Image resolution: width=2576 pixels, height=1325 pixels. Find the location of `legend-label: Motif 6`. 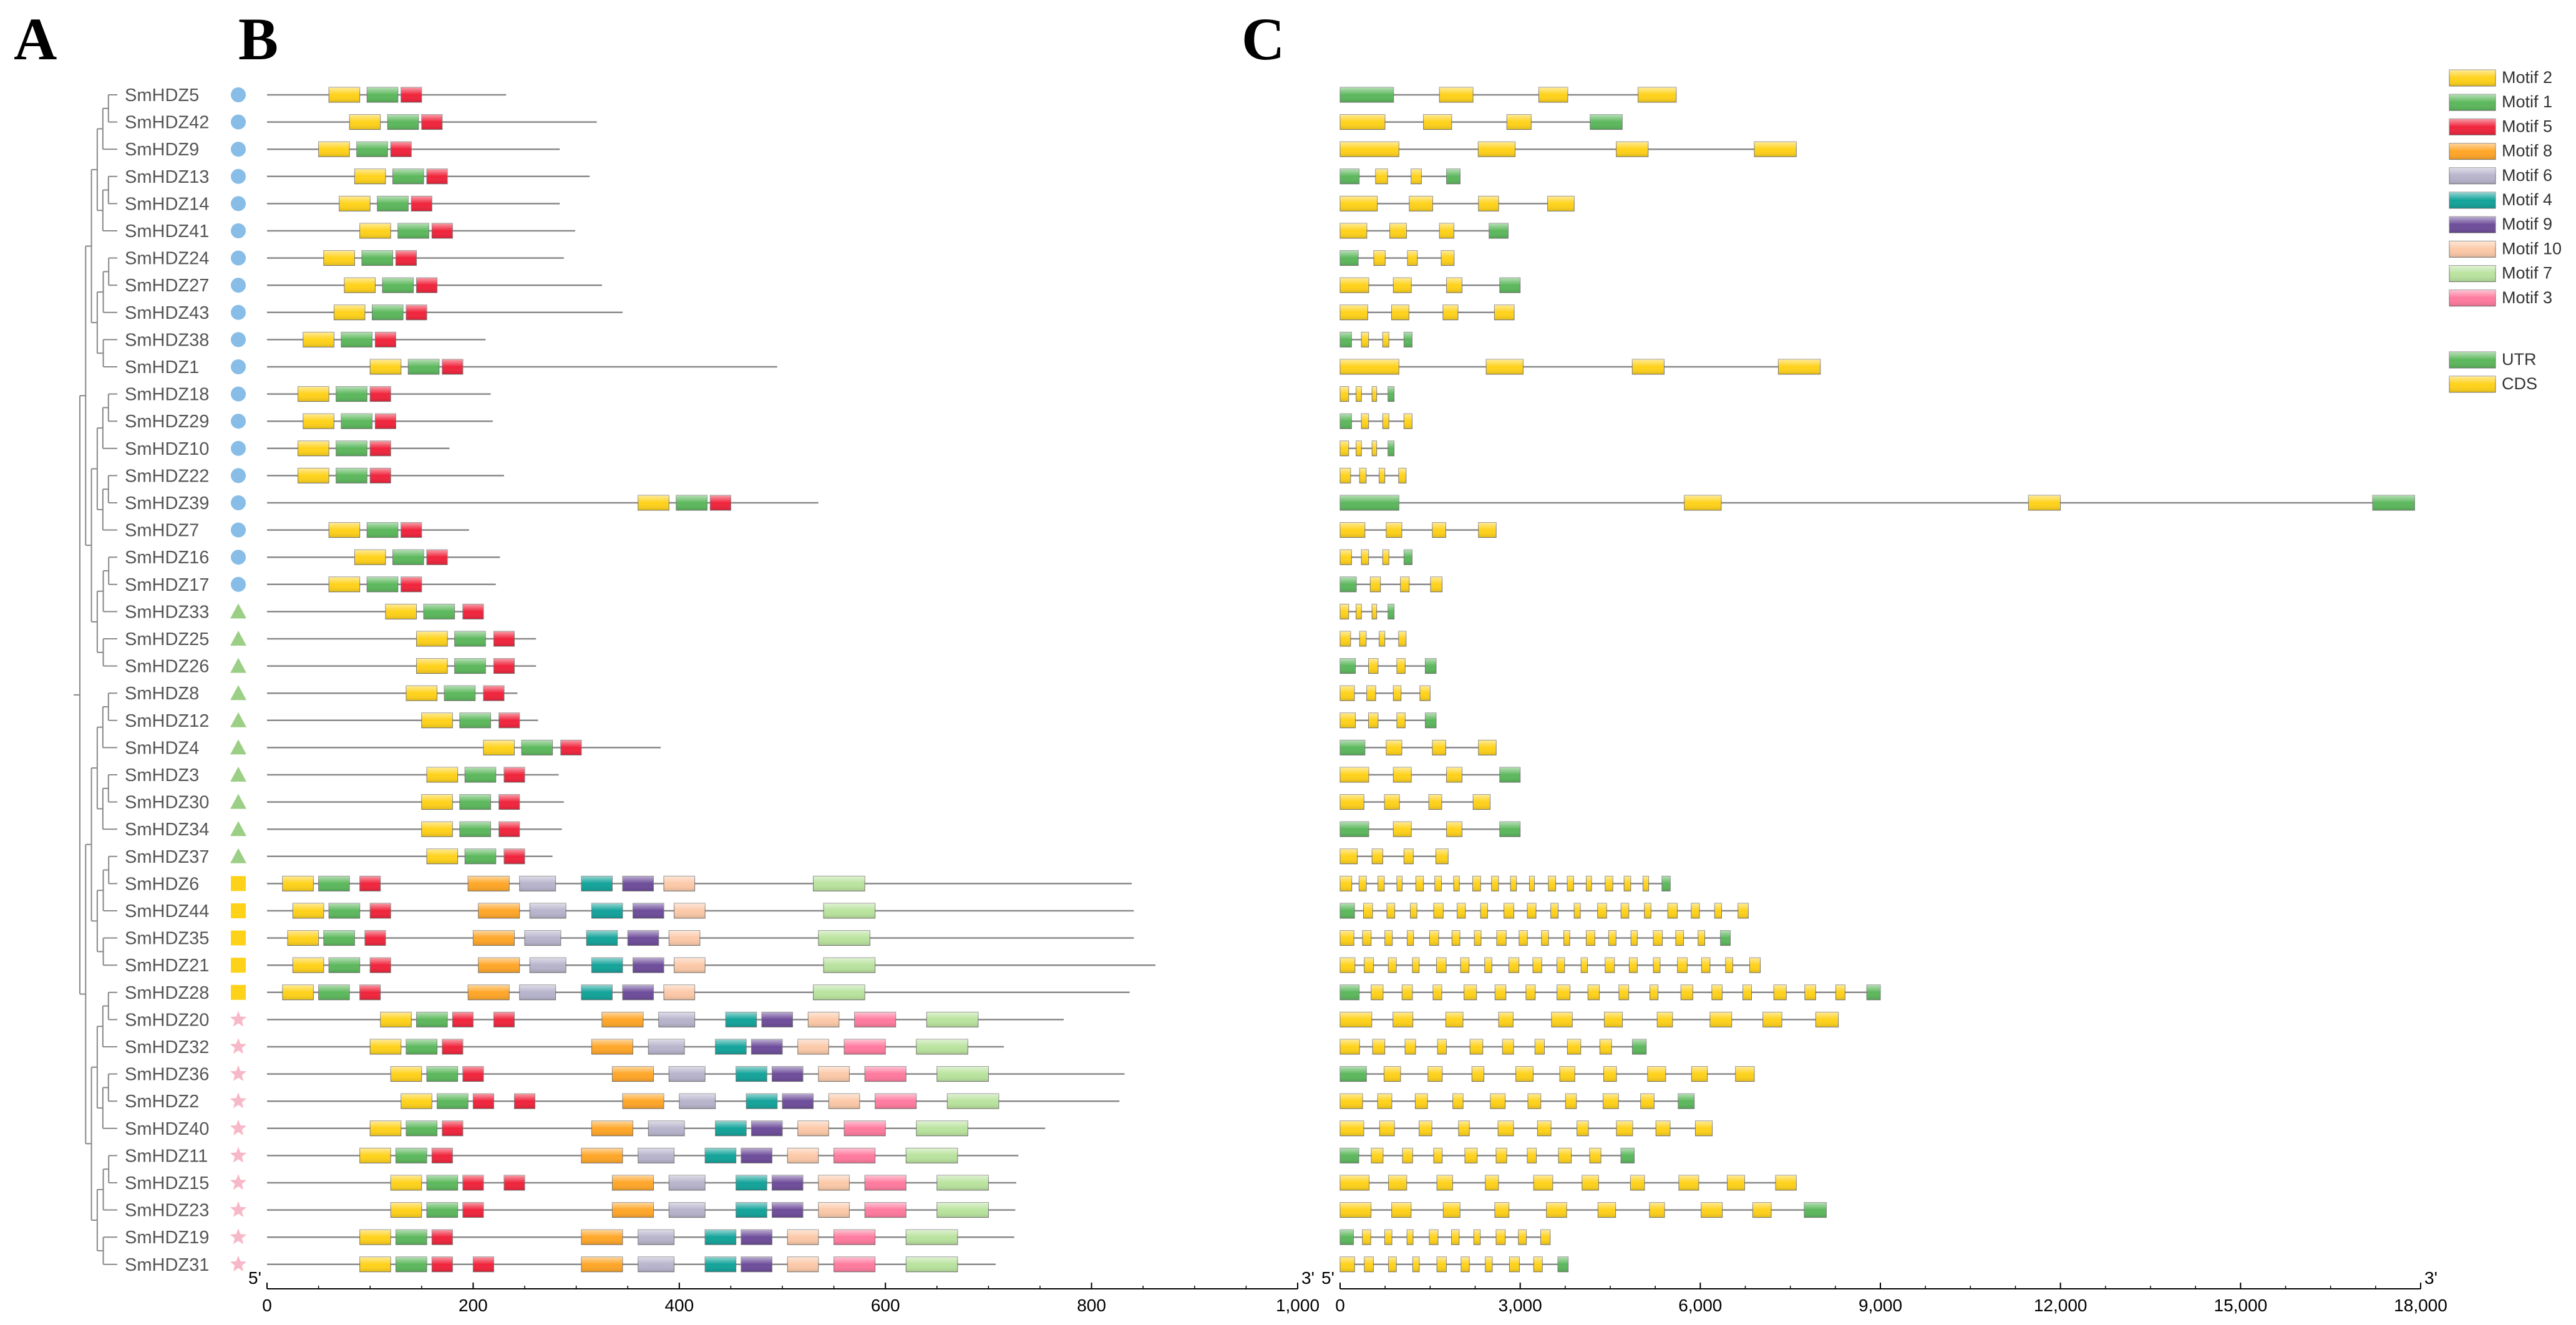

legend-label: Motif 6 is located at coordinates (2527, 176).